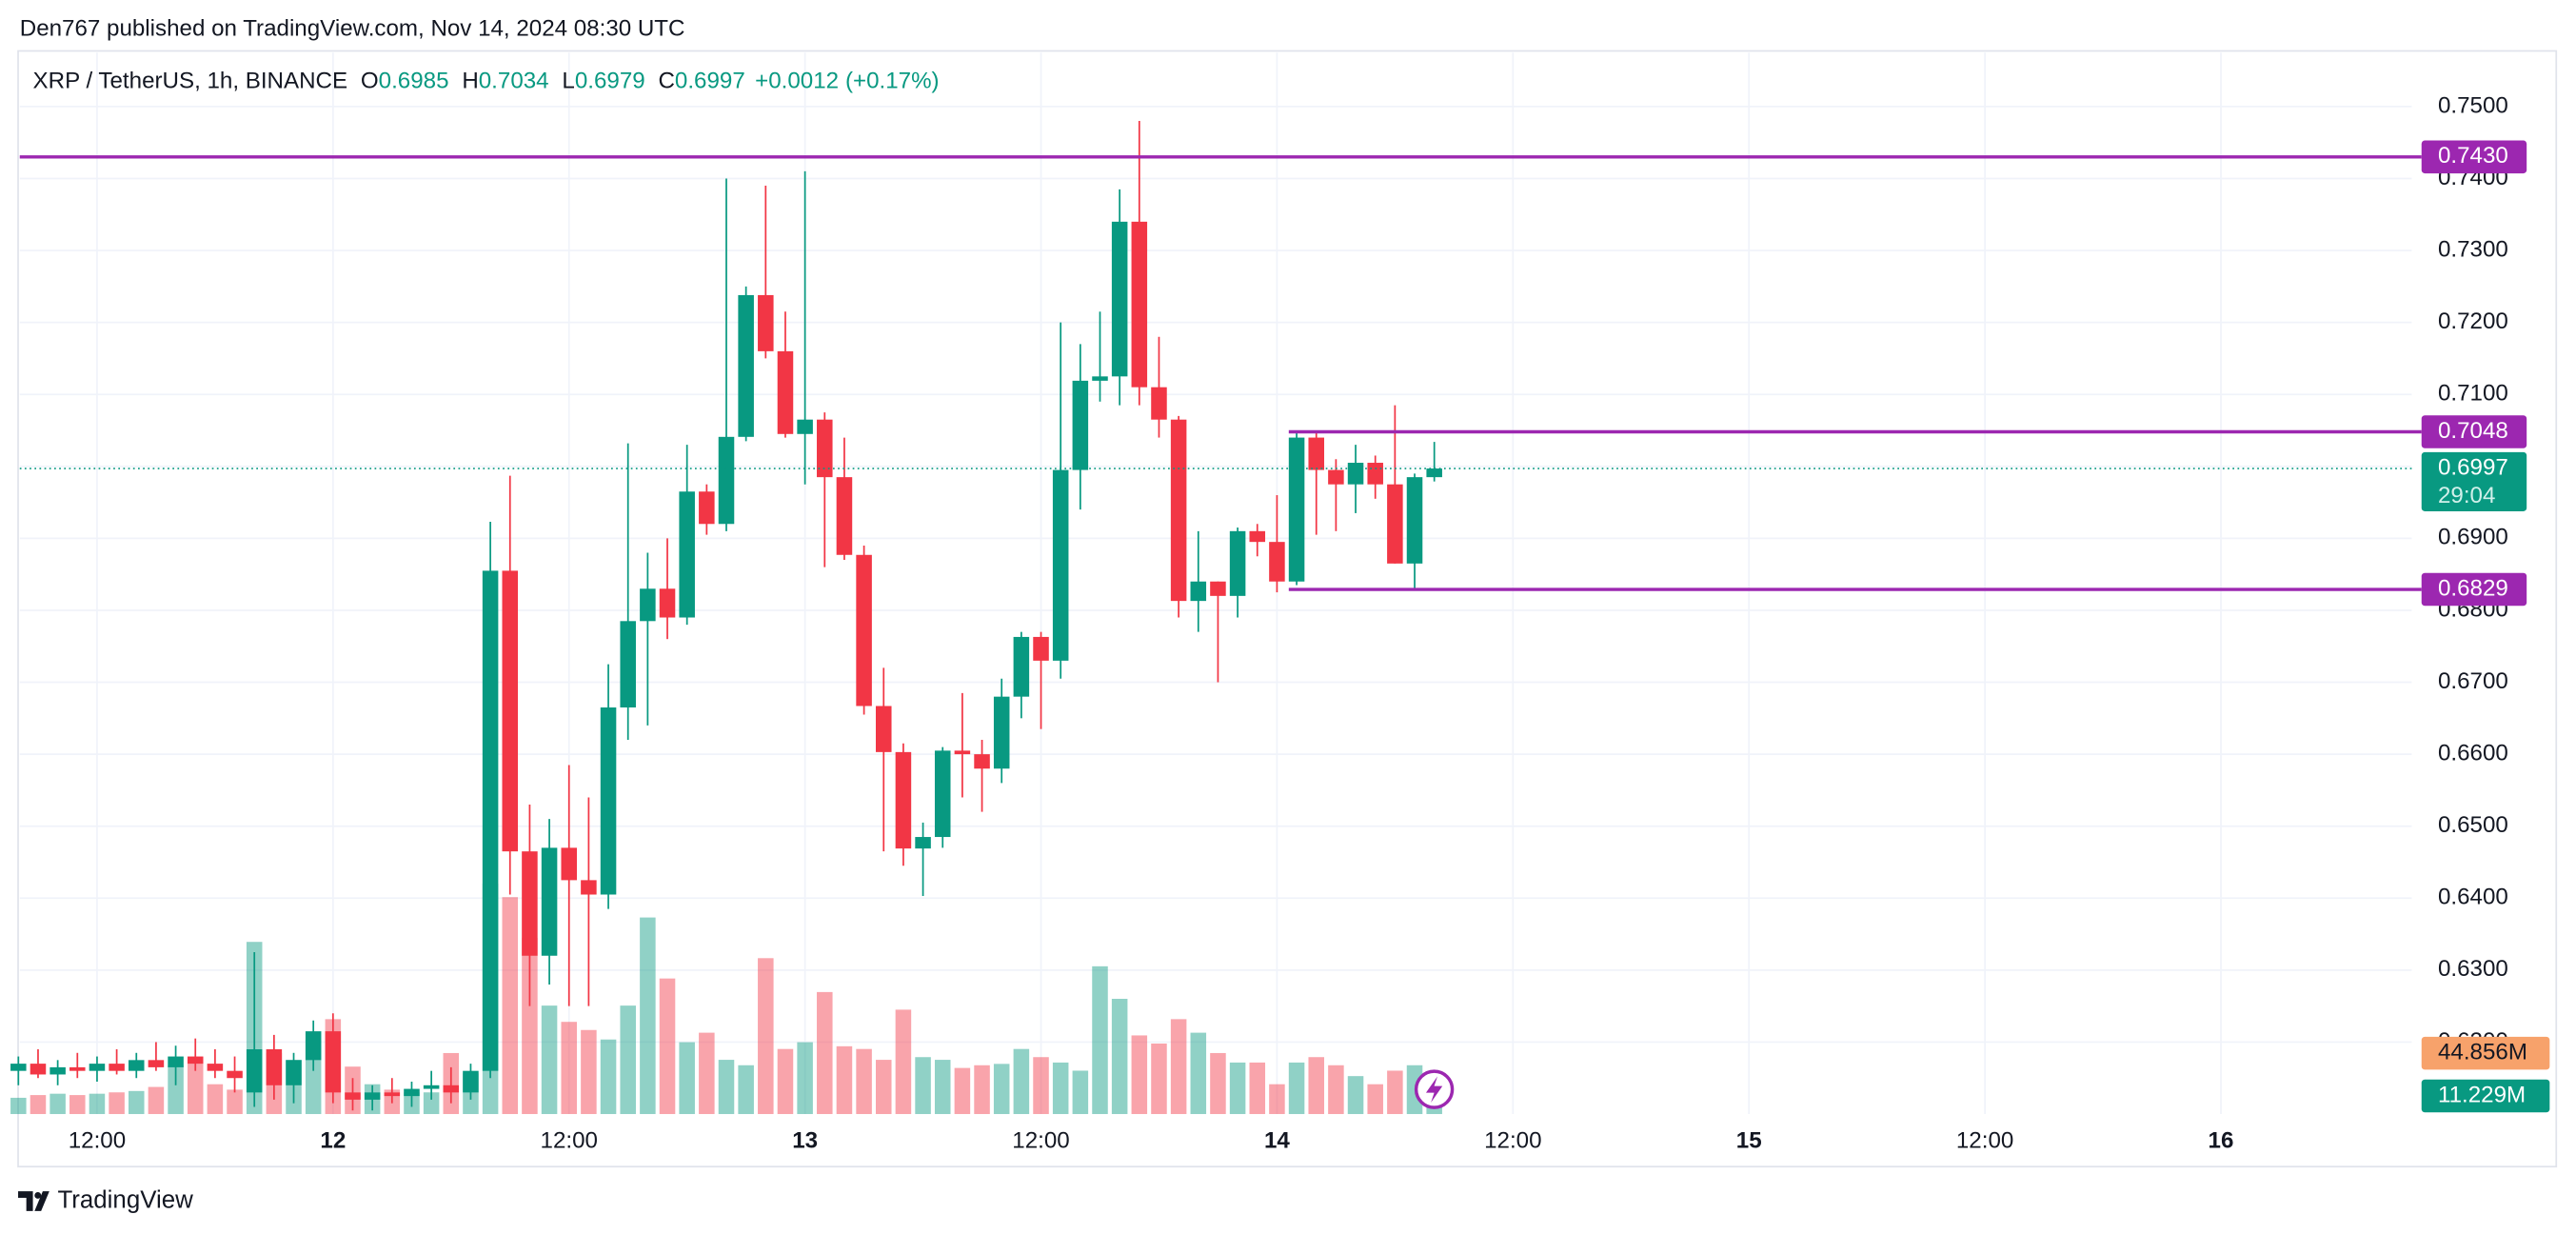 This screenshot has width=2576, height=1234. I want to click on bolt-icon, so click(1434, 1089).